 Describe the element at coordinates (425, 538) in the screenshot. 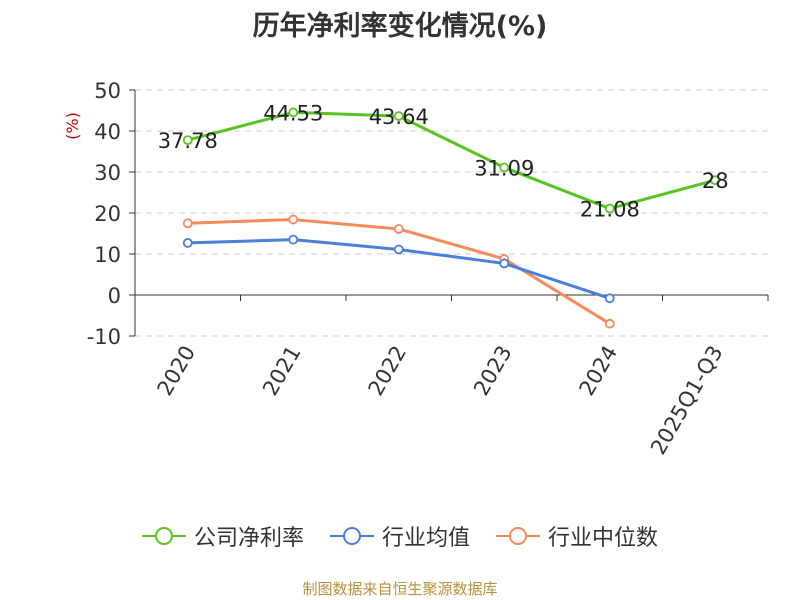

I see `legend-label-mean: 行业均值` at that location.